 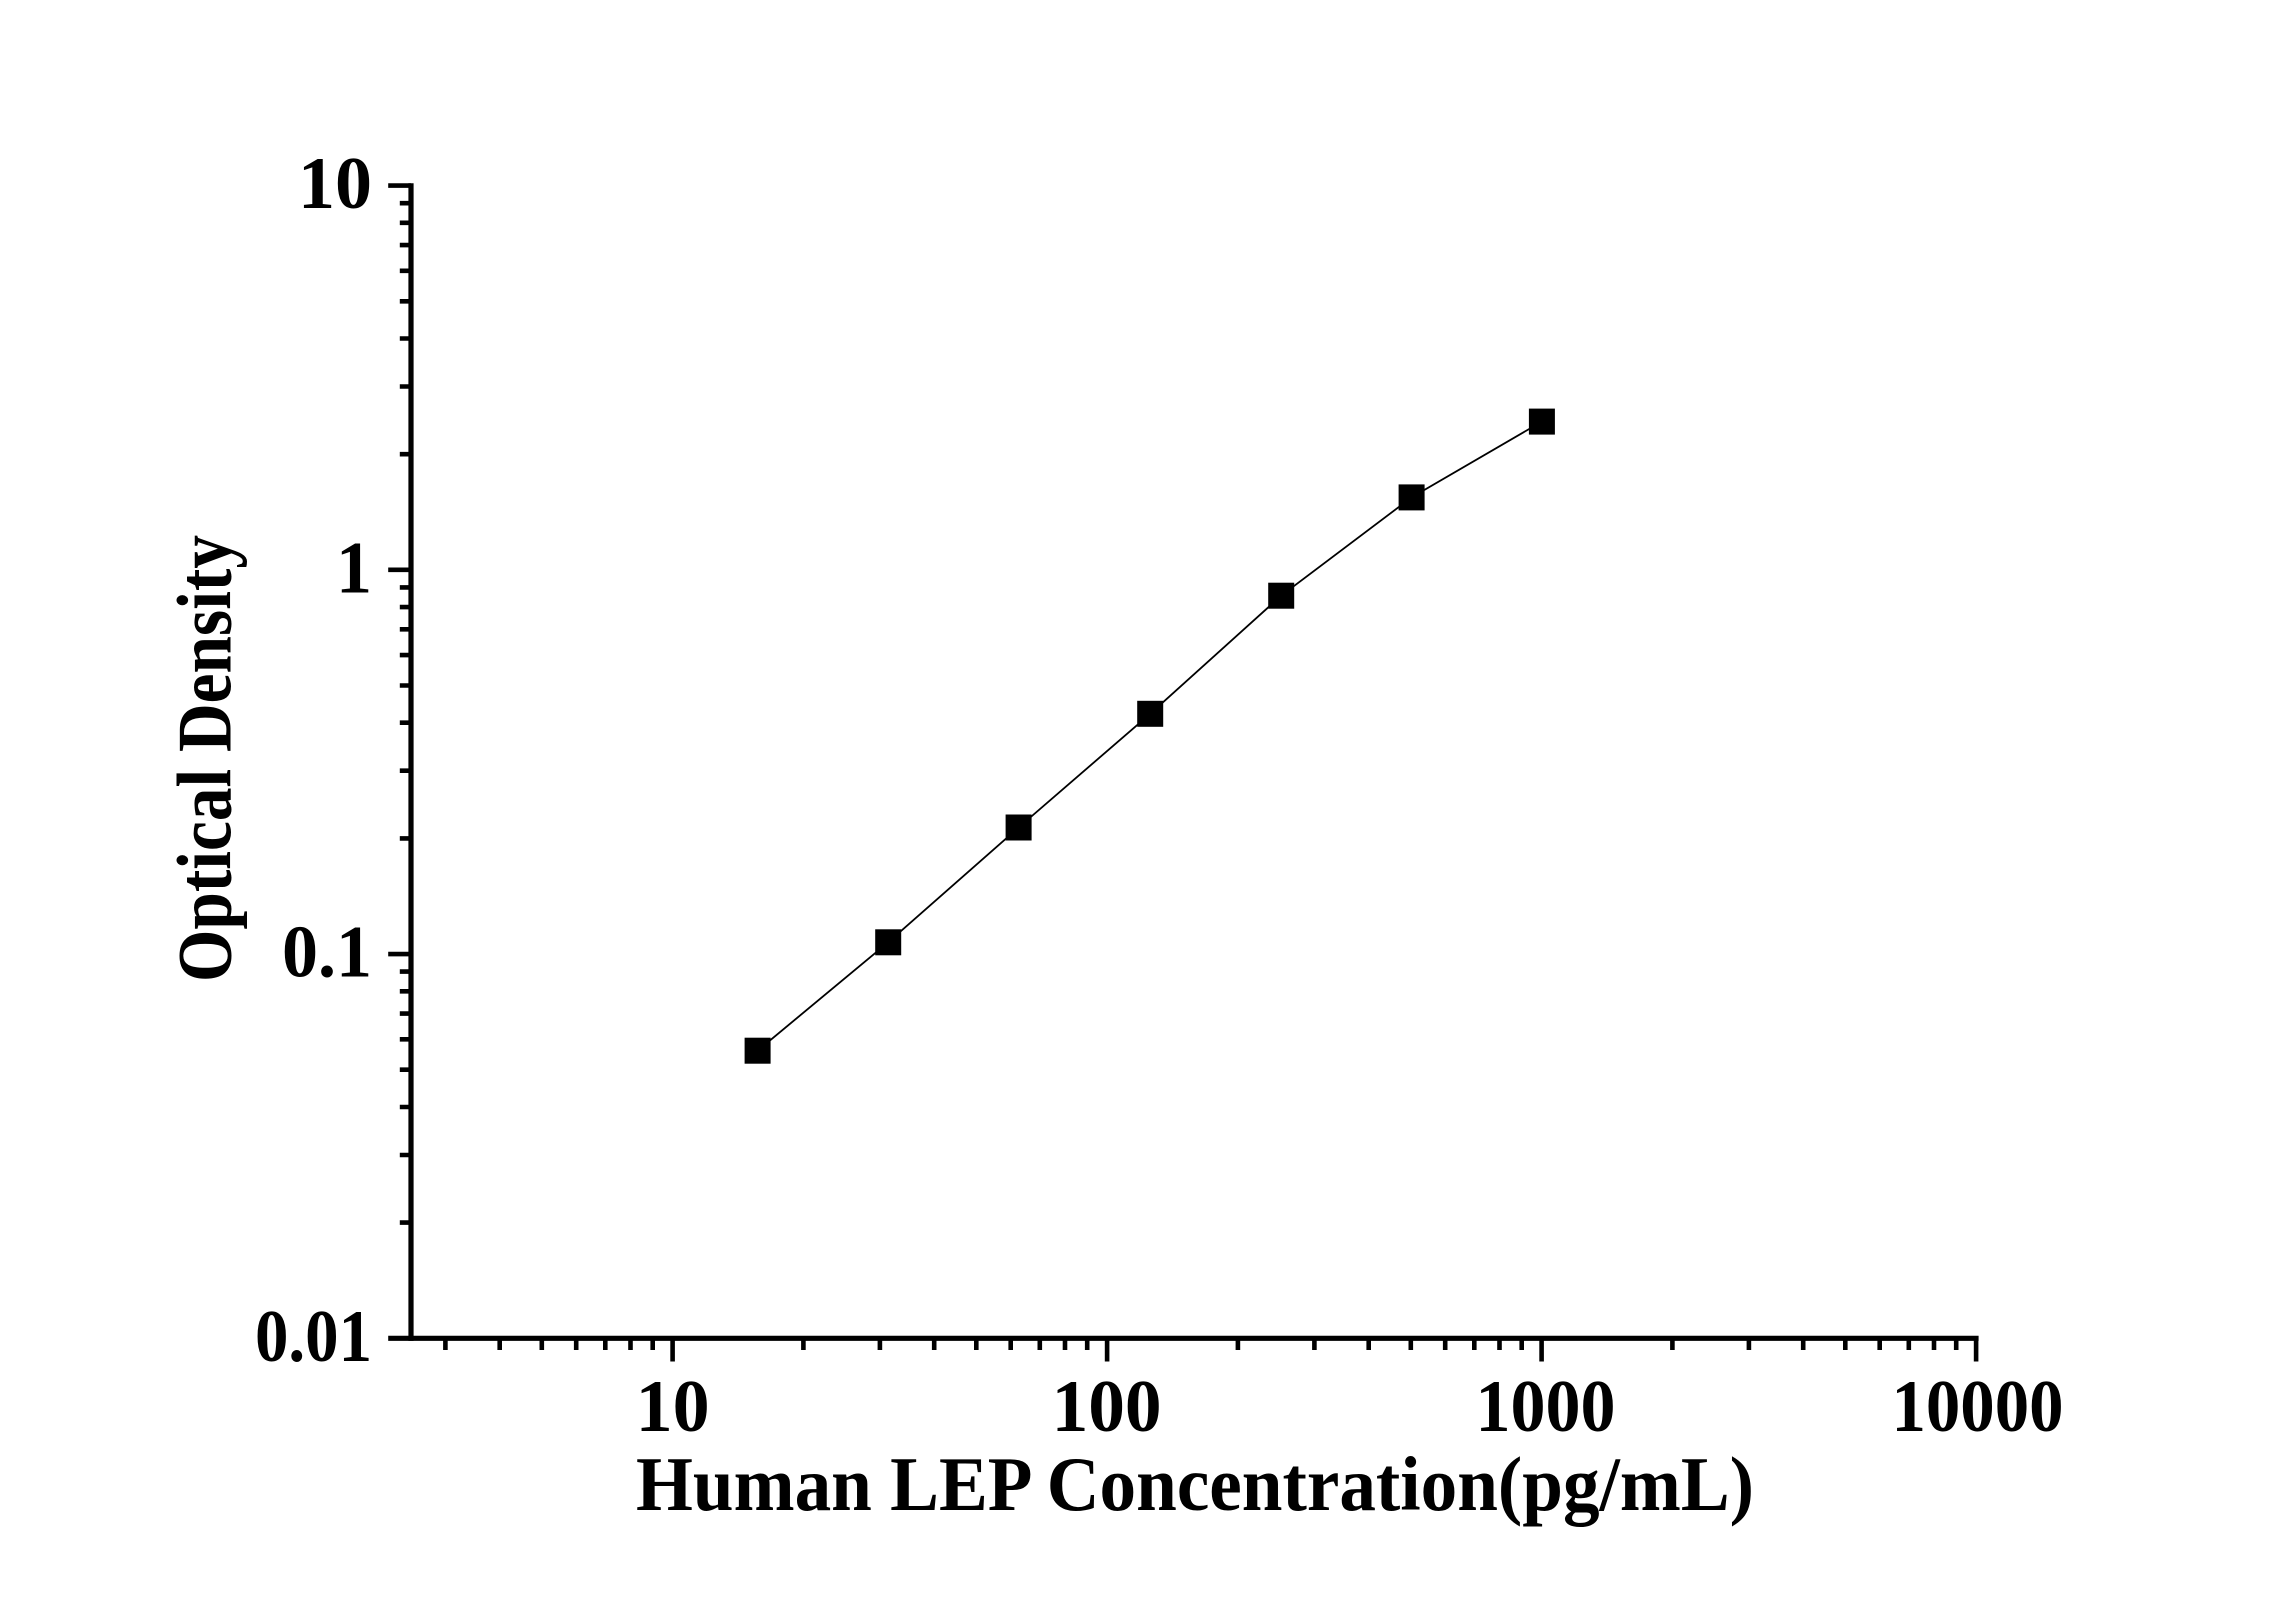 I want to click on svg-text: 1, so click(x=354, y=568).